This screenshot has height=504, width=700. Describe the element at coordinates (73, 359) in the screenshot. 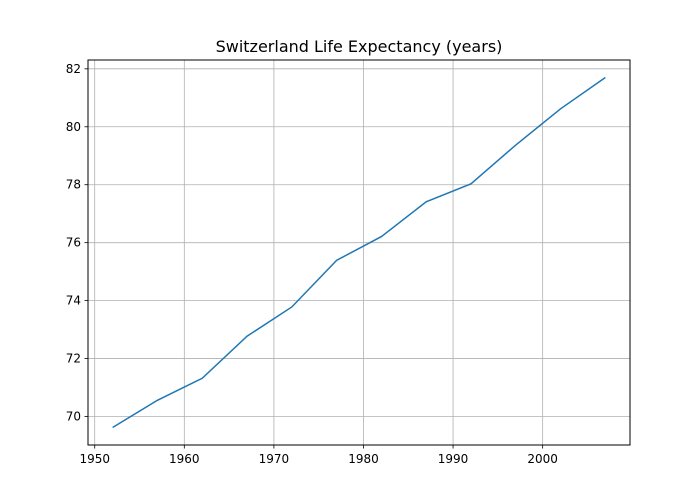

I see `y-tick-label: 72` at that location.